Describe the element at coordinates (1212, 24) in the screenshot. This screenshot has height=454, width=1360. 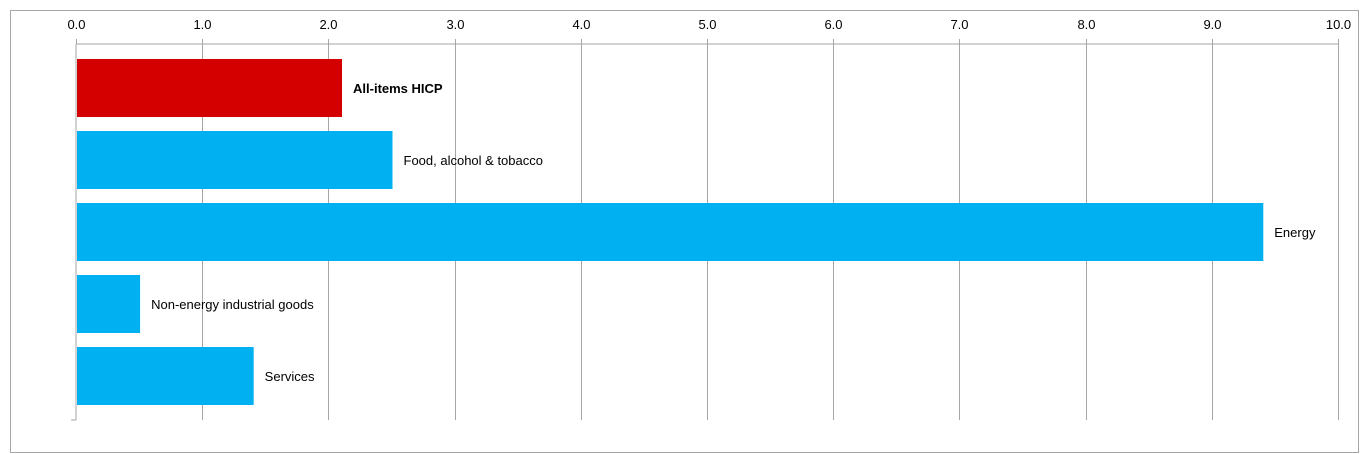
I see `x-tick-label: 9.0` at that location.